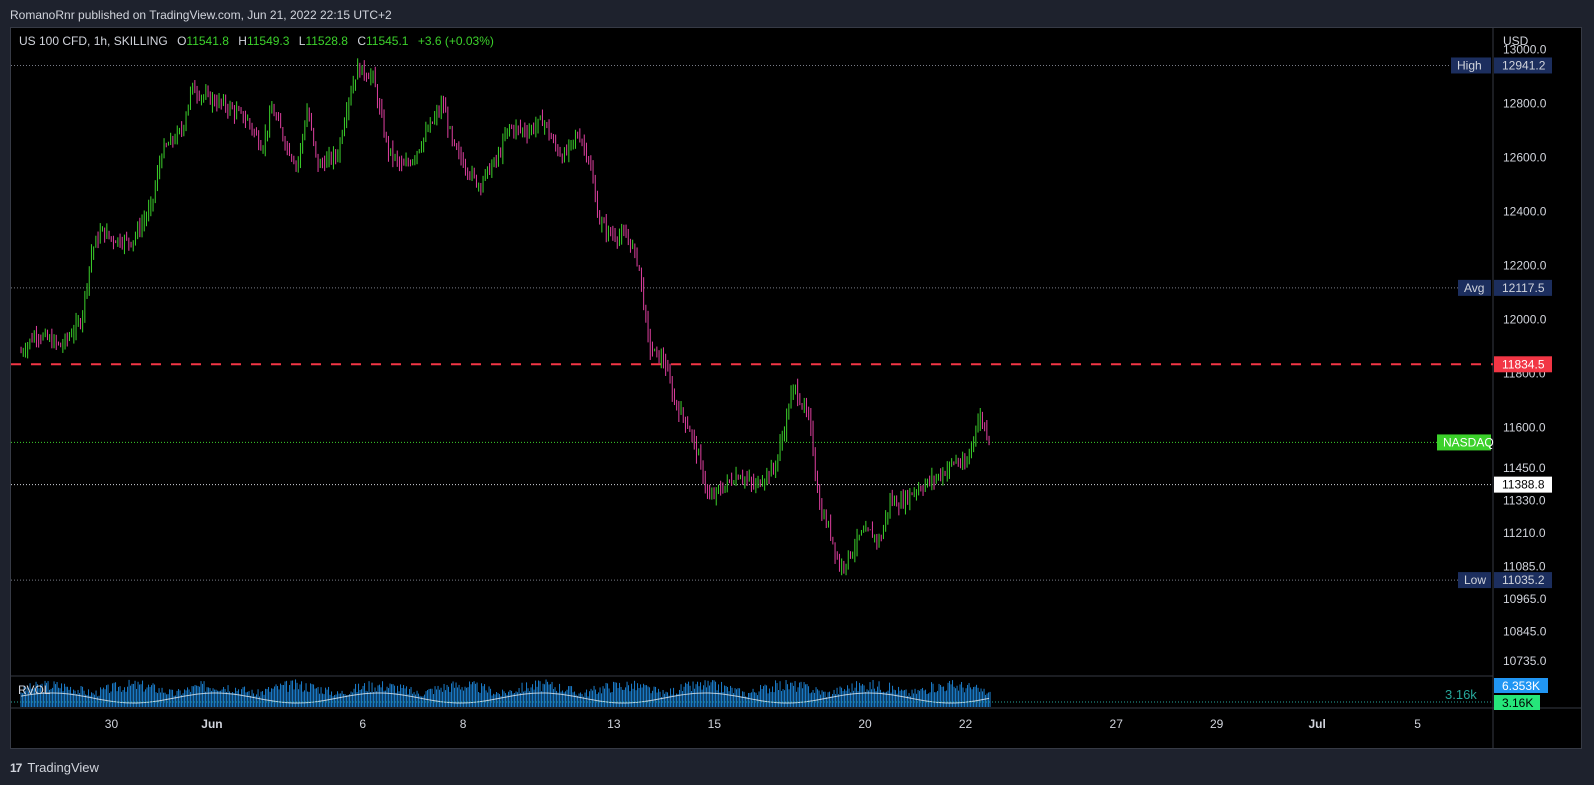  What do you see at coordinates (1525, 158) in the screenshot?
I see `y-tick-label: 12600.0` at bounding box center [1525, 158].